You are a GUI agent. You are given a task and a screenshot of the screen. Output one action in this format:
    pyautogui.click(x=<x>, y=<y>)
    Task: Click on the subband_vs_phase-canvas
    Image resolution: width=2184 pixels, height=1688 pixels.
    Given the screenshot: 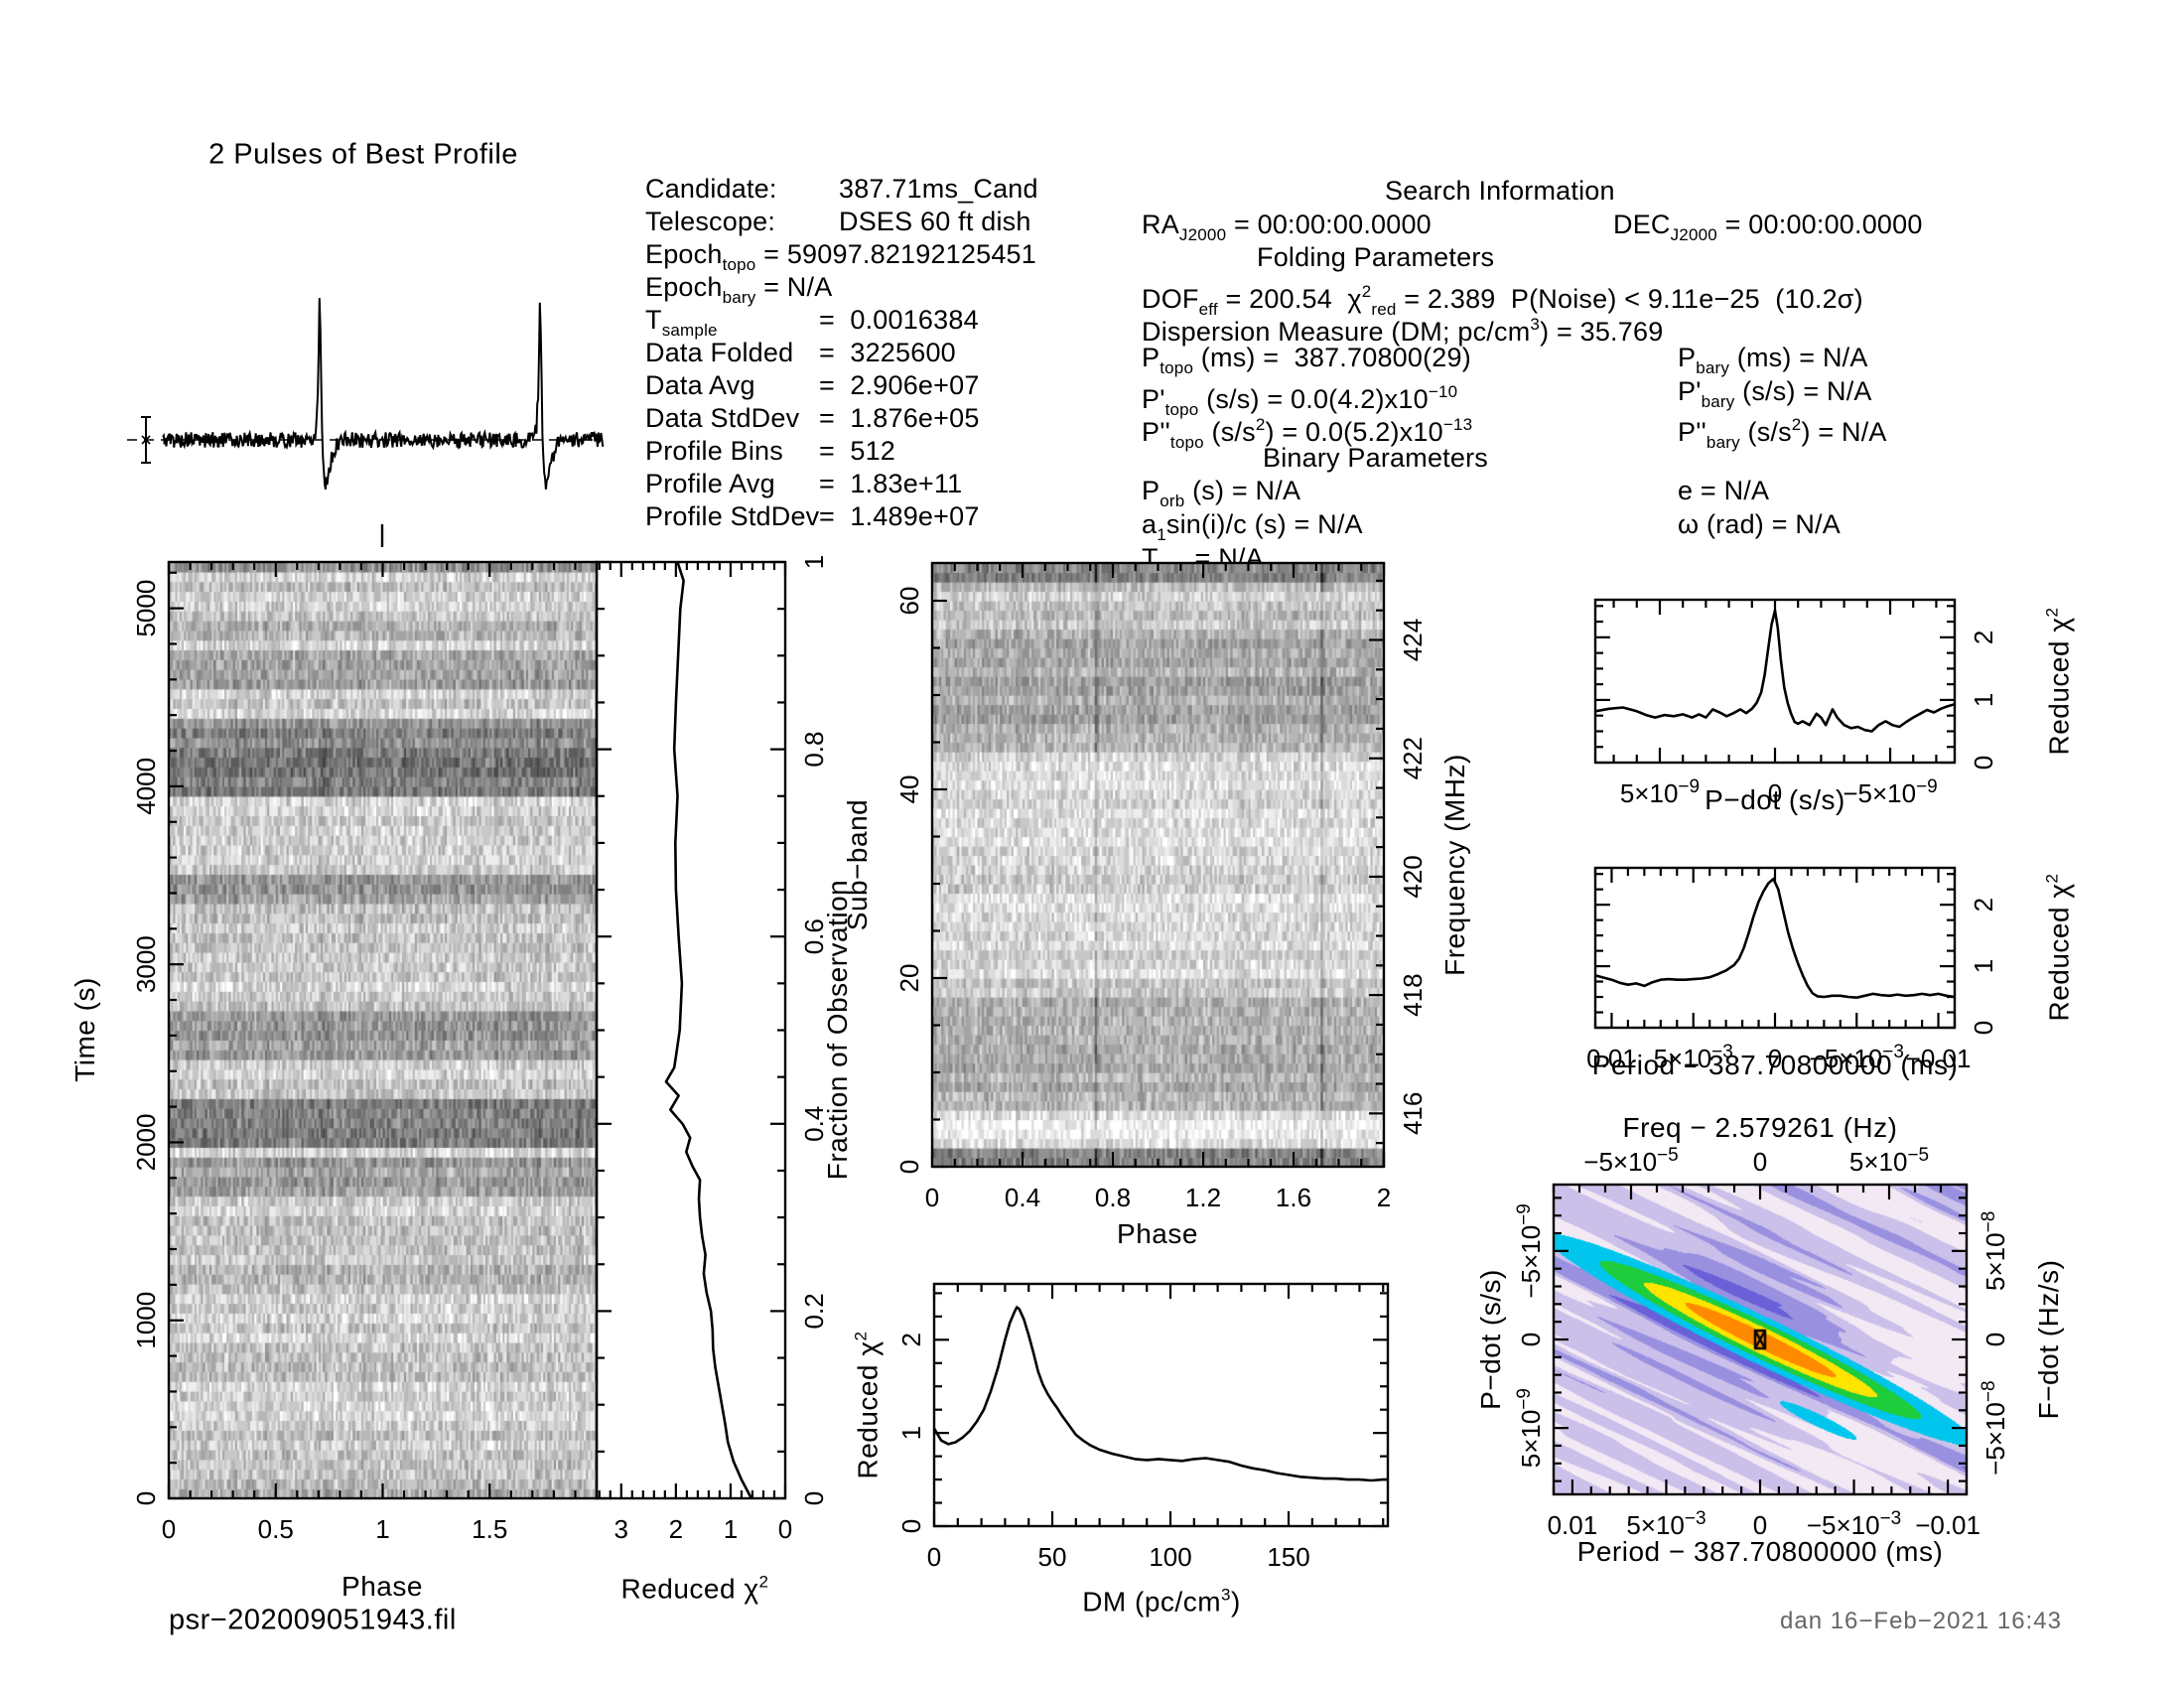 What is the action you would take?
    pyautogui.click(x=1158, y=865)
    